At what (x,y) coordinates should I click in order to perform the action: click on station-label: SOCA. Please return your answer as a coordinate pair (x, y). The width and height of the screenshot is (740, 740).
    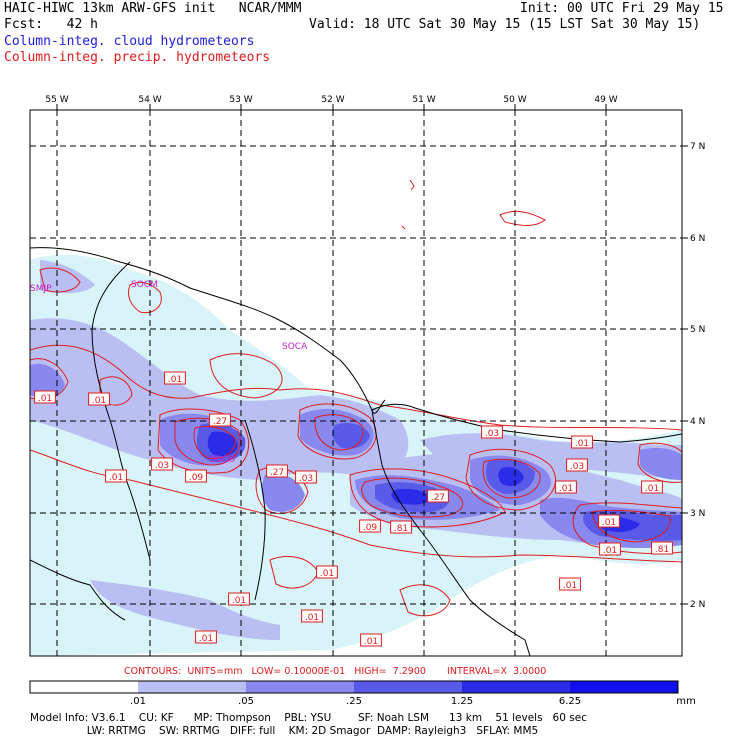
    Looking at the image, I should click on (295, 347).